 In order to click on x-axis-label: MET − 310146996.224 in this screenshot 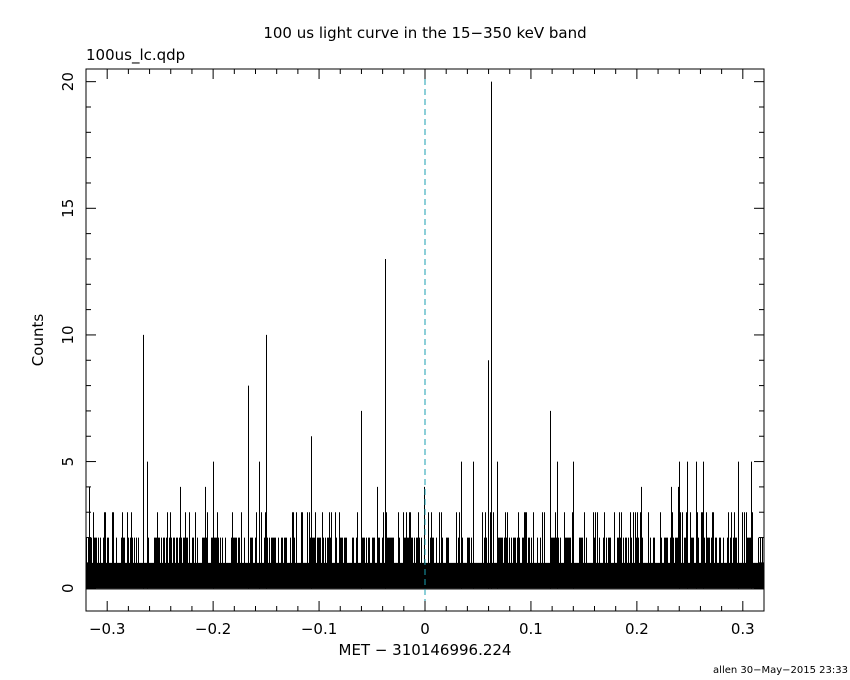, I will do `click(425, 650)`.